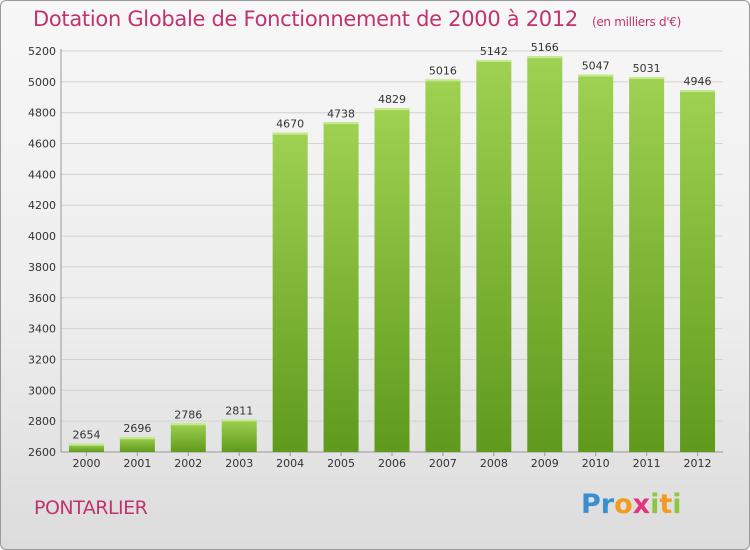 The width and height of the screenshot is (750, 550). I want to click on y-tick-label: 3000, so click(42, 390).